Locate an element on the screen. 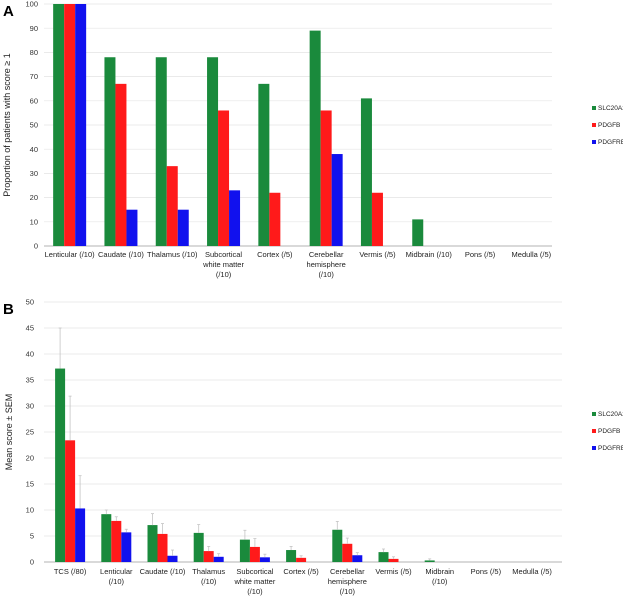 The height and width of the screenshot is (596, 623). panel-a-category-label: Medulla (/5) is located at coordinates (532, 254).